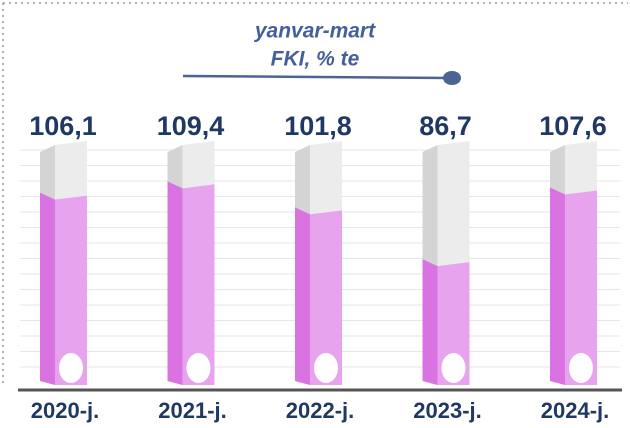 The image size is (630, 428). Describe the element at coordinates (575, 410) in the screenshot. I see `x-tick-label: 2024-j.` at that location.